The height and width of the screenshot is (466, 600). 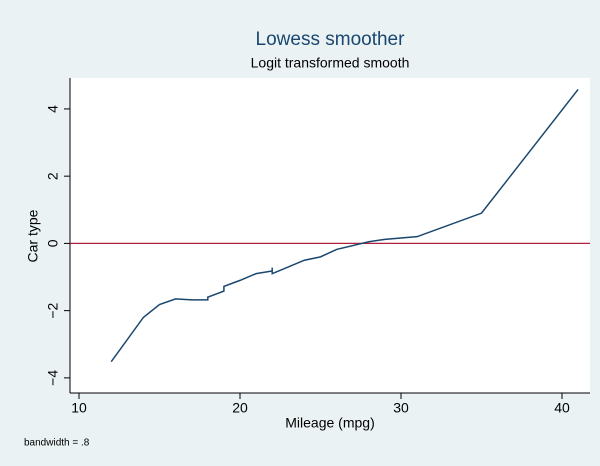 What do you see at coordinates (329, 423) in the screenshot?
I see `x-axis-title: Mileage (mpg)` at bounding box center [329, 423].